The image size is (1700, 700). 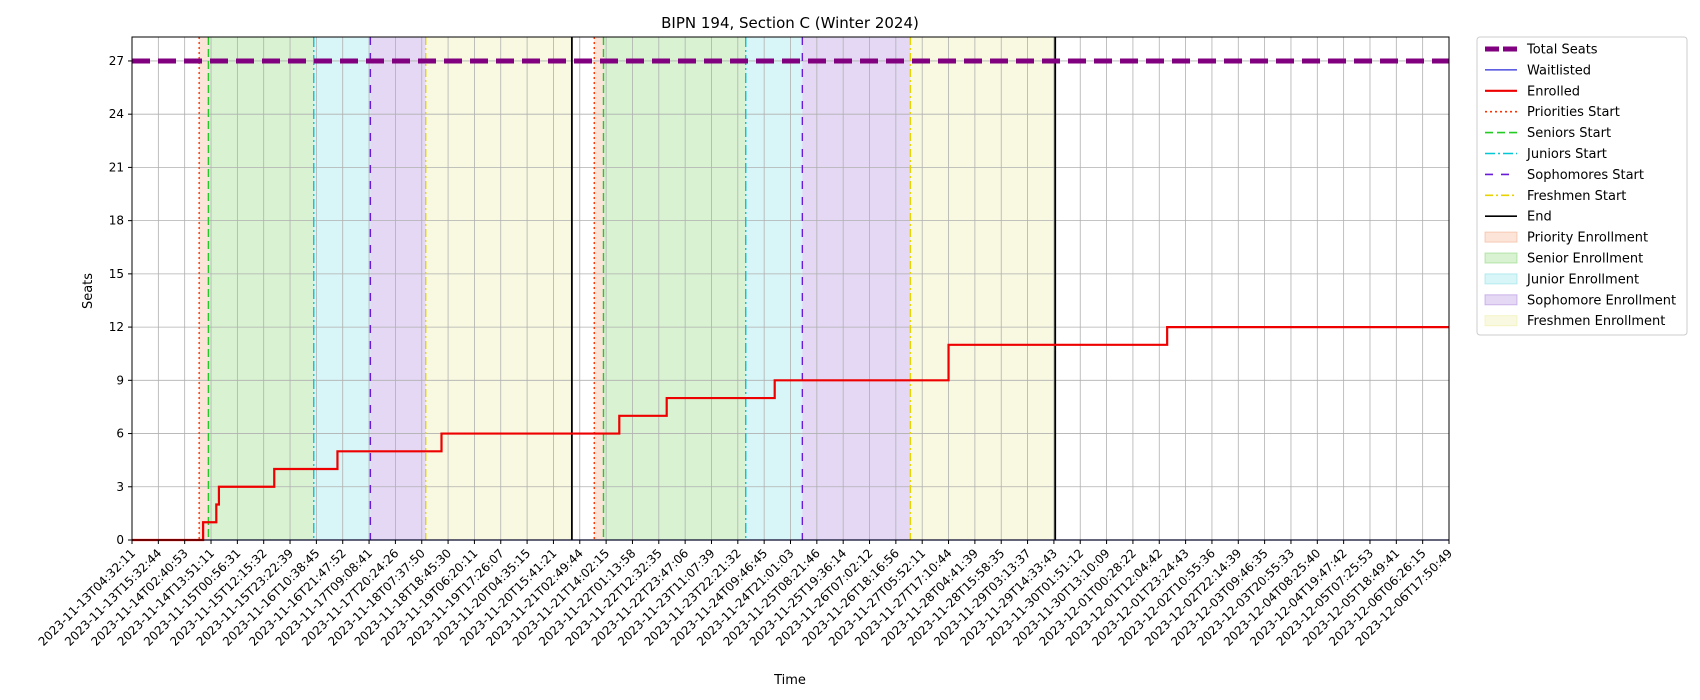 What do you see at coordinates (1562, 50) in the screenshot?
I see `legend-label-total-seats: Total Seats` at bounding box center [1562, 50].